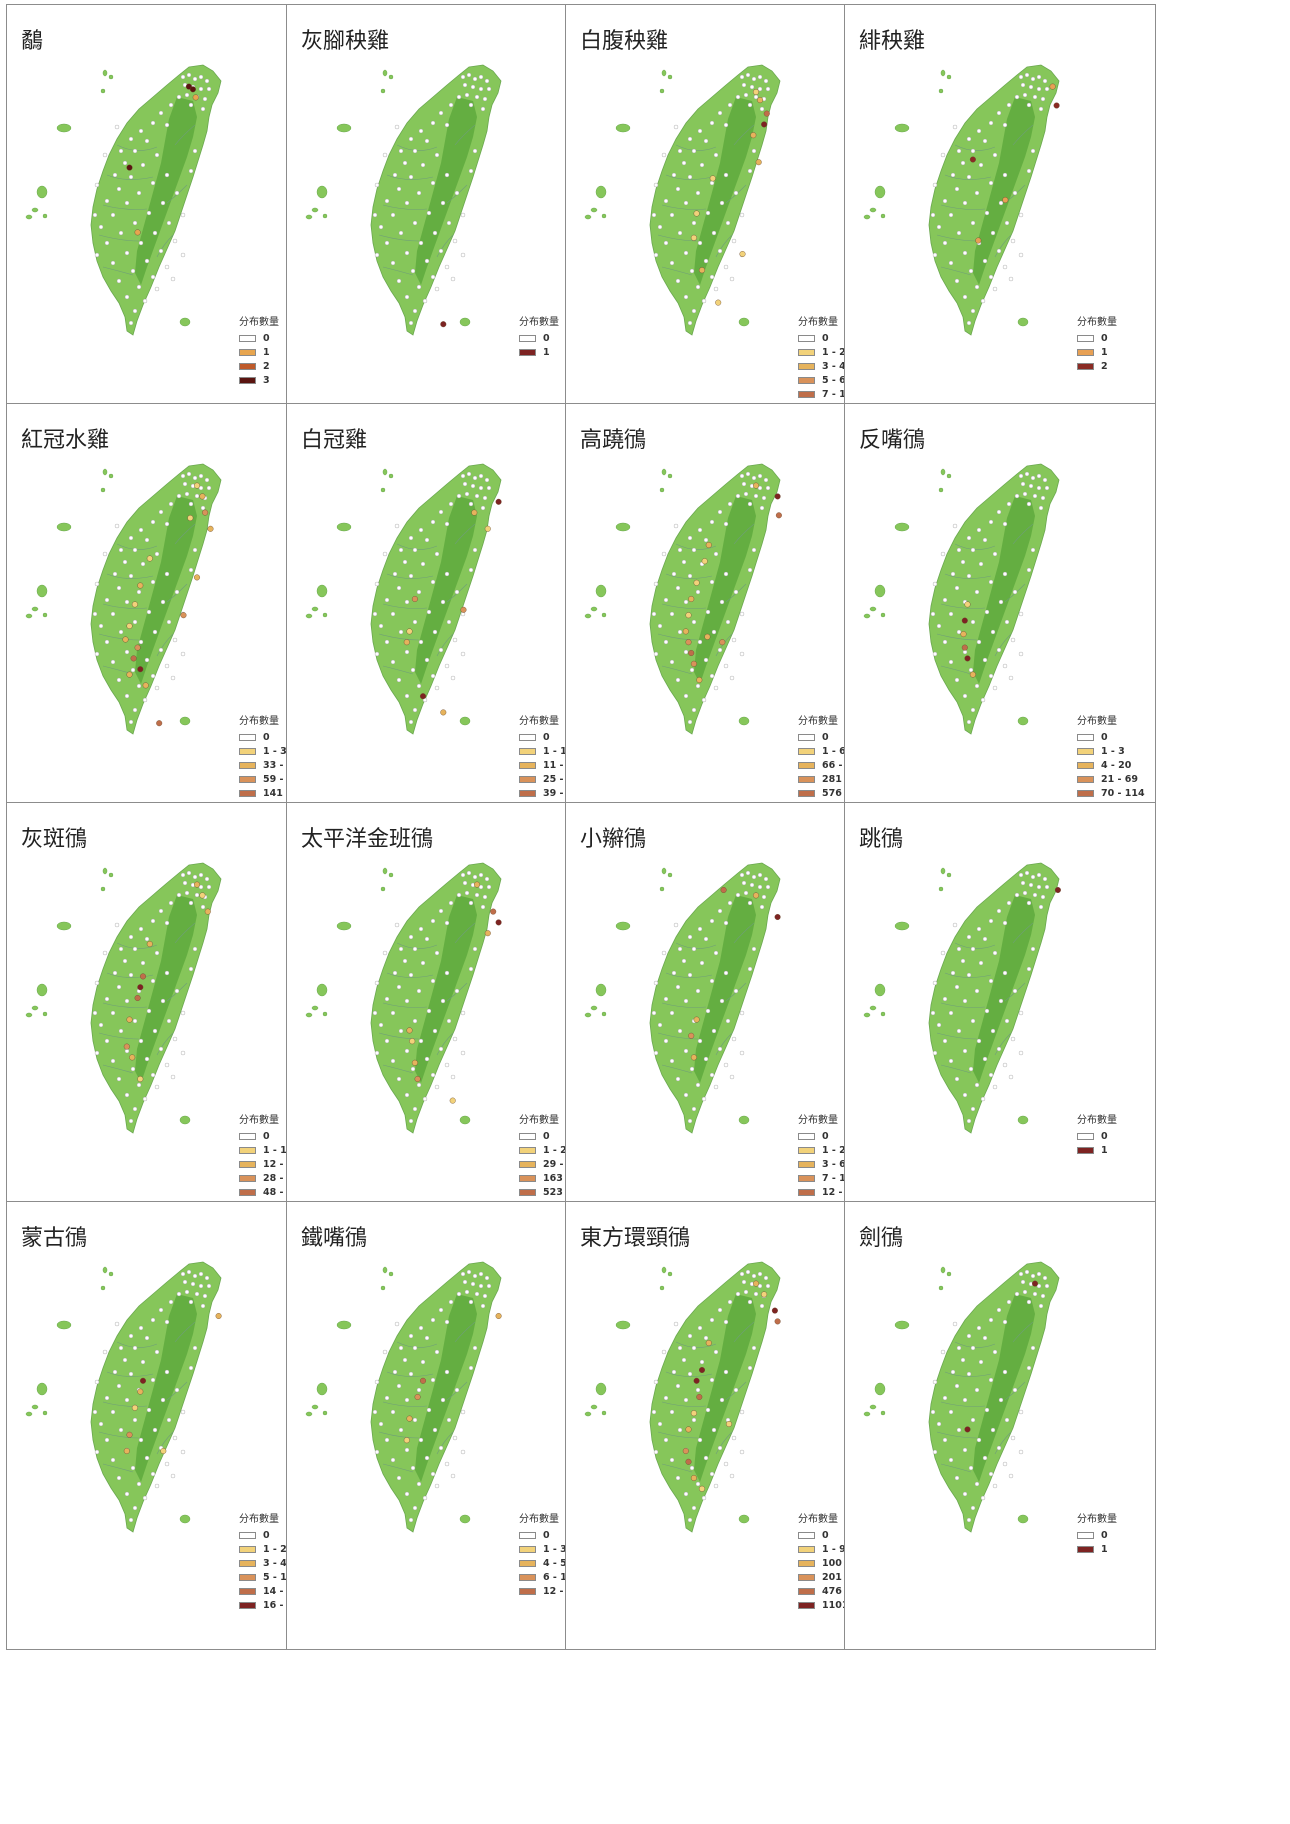 The width and height of the screenshot is (1290, 1824). I want to click on legend-row: 1 - 65, so click(837, 751).